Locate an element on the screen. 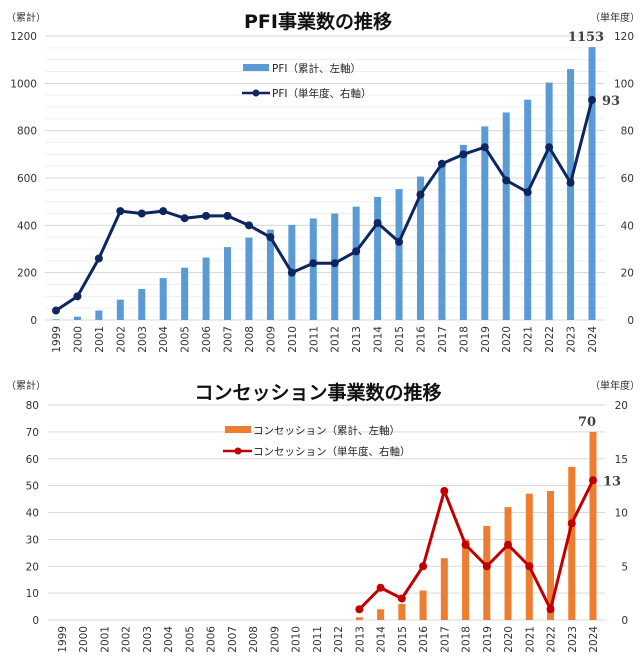 The image size is (642, 667). right-tick-label: 60 is located at coordinates (627, 179).